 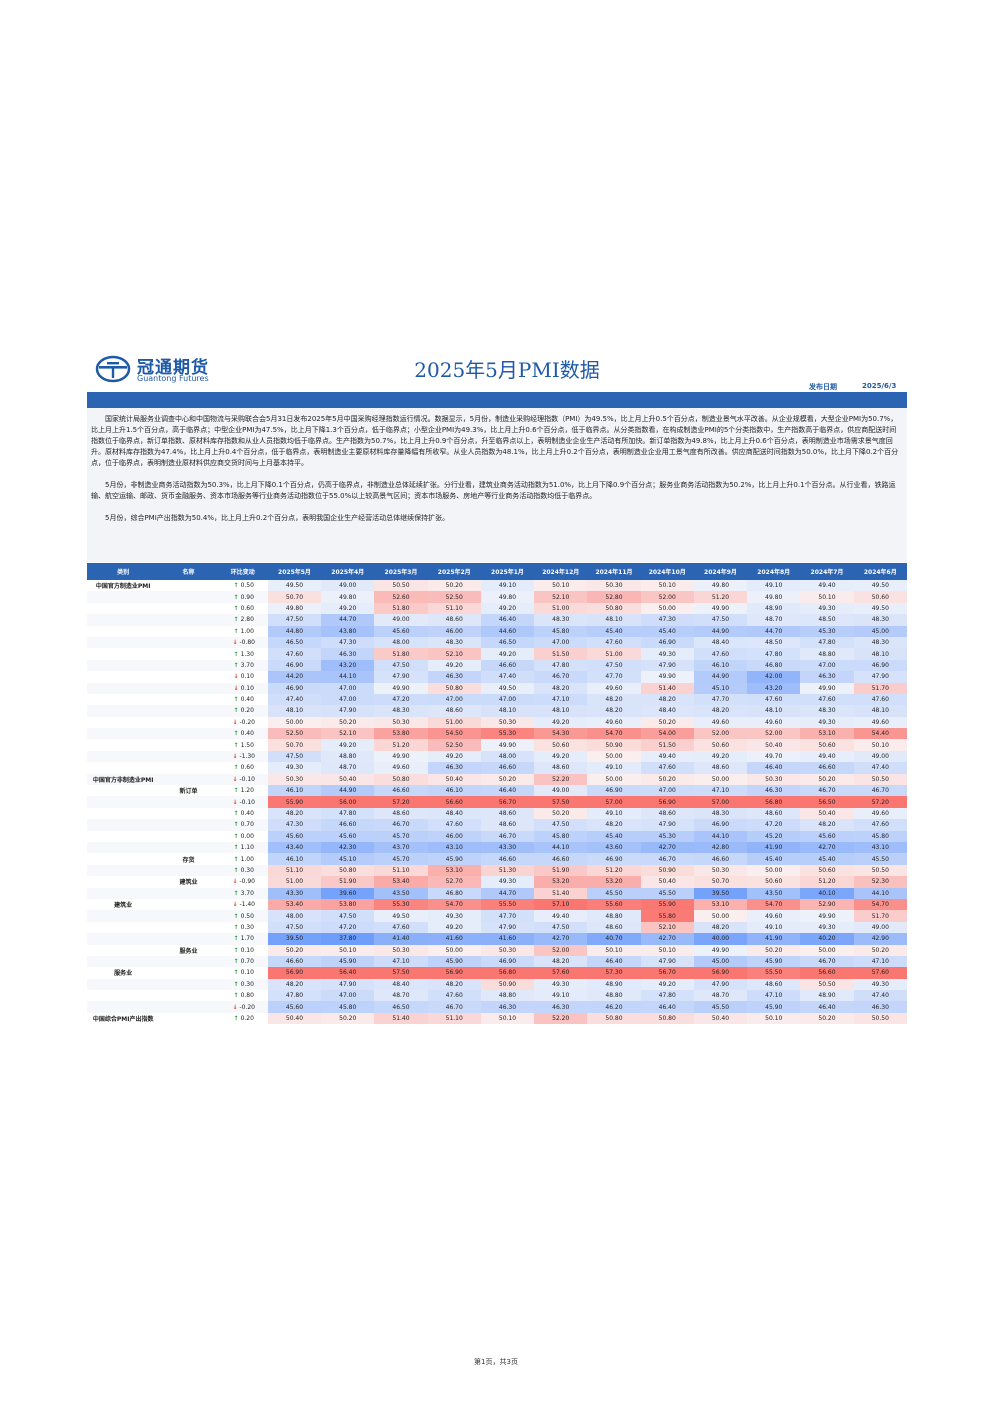 I want to click on mom-change-cell: ↑ 0.40, so click(x=243, y=813).